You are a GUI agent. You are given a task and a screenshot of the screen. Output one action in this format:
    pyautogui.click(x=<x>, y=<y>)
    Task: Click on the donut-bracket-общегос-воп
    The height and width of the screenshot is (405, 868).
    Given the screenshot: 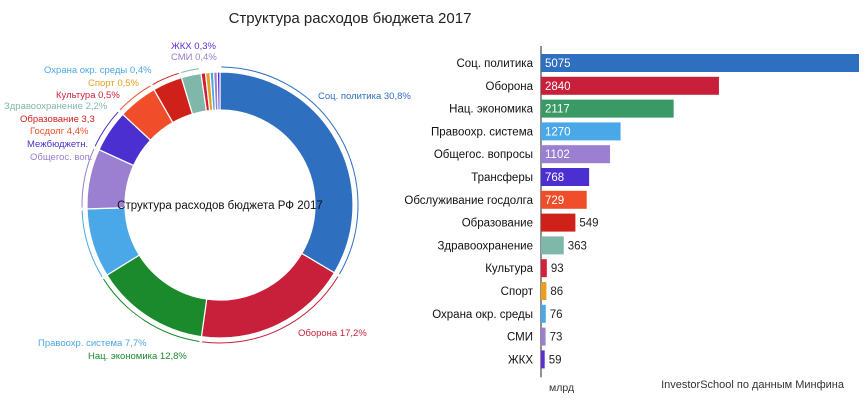 What is the action you would take?
    pyautogui.click(x=88, y=178)
    